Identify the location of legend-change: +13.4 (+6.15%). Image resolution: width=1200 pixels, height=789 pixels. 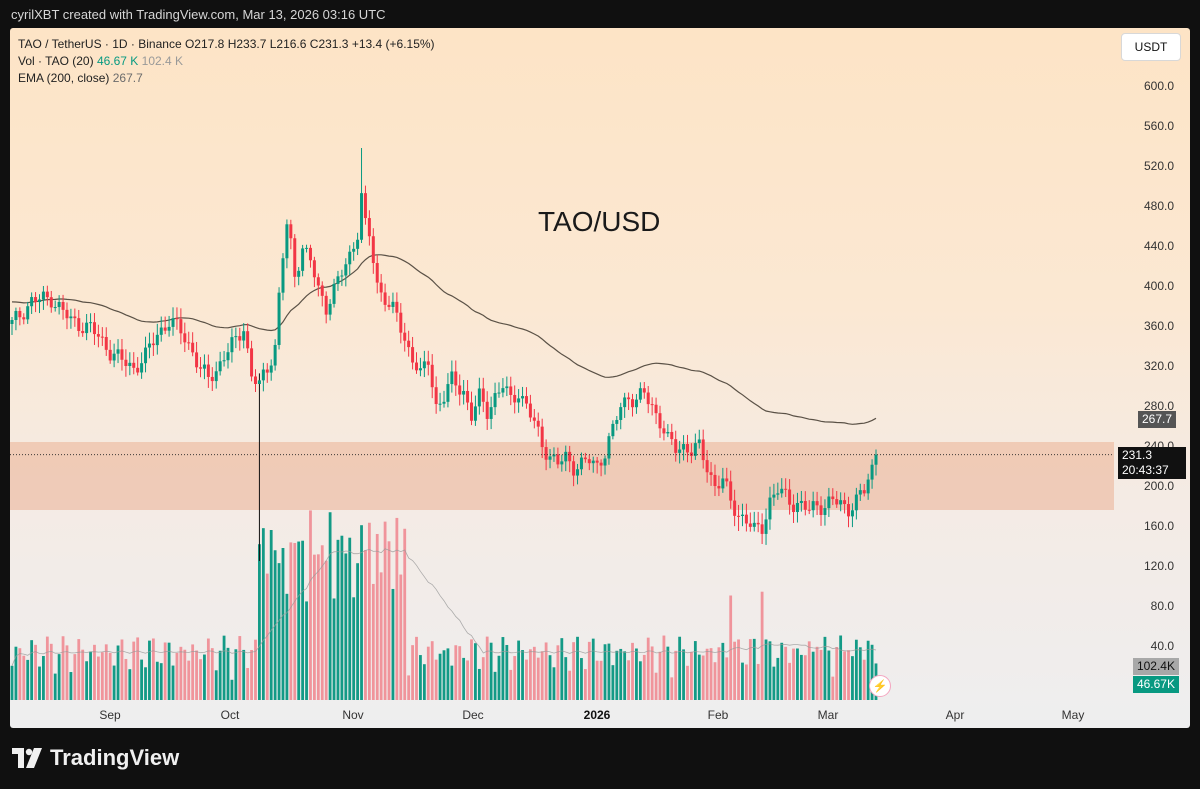
(393, 44).